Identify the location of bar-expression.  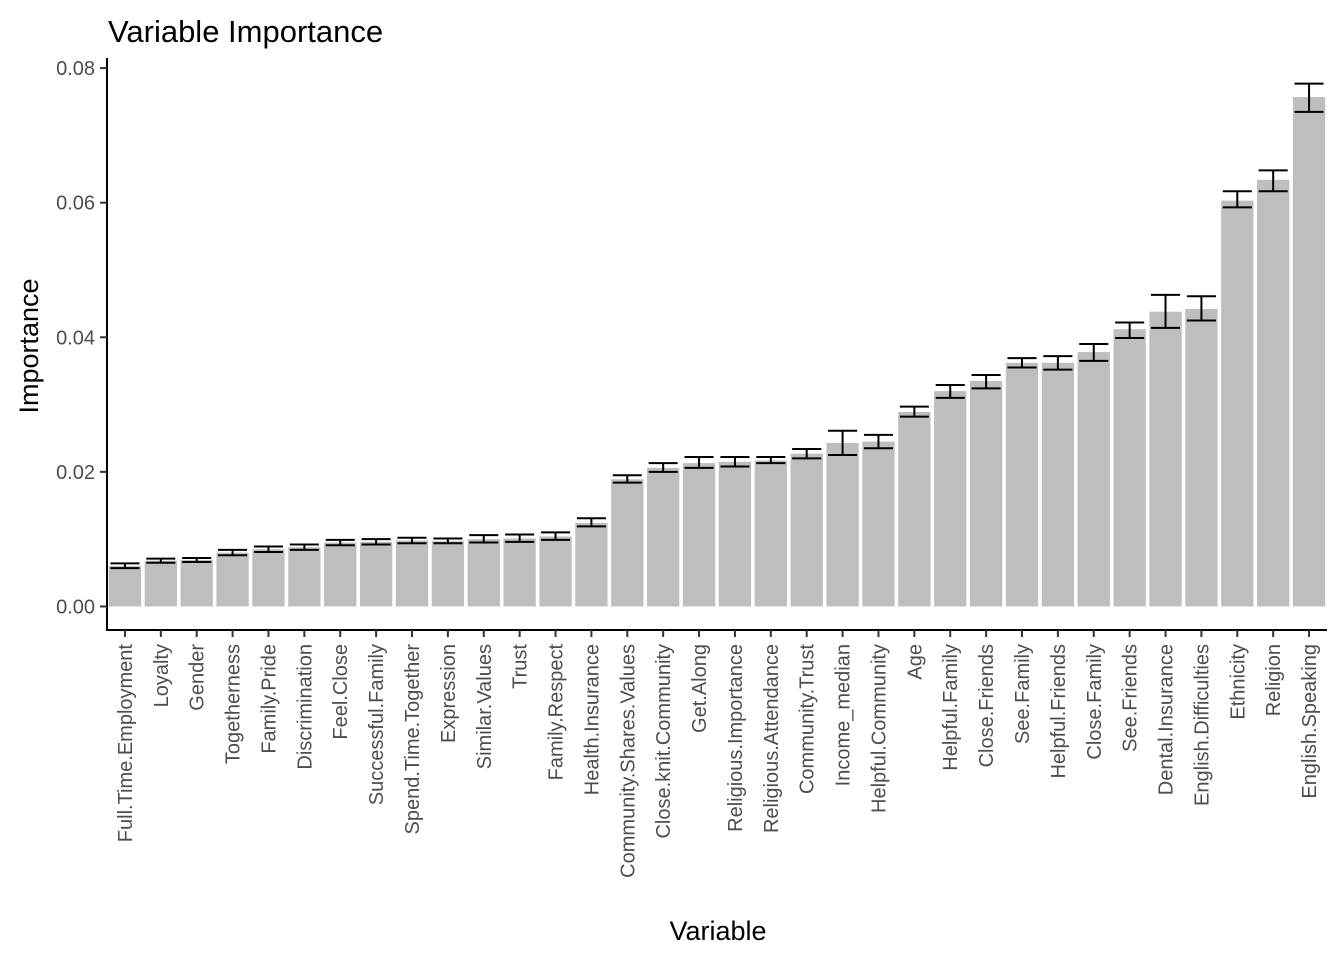
(448, 574).